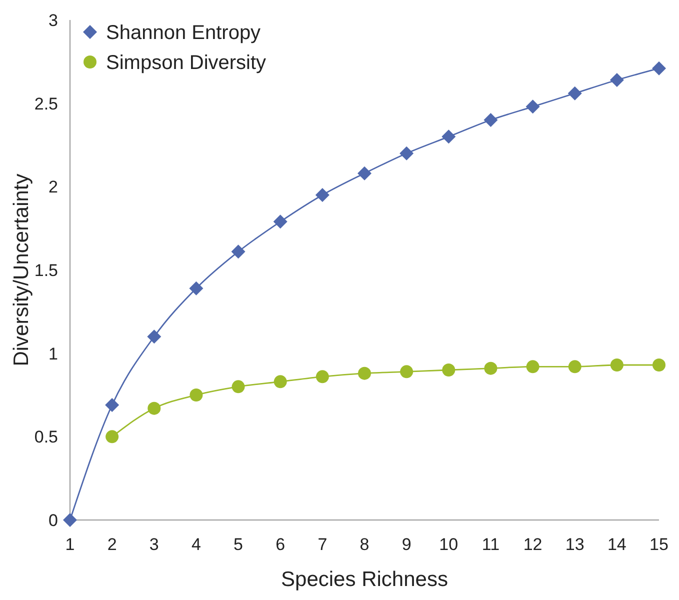 The height and width of the screenshot is (600, 679). Describe the element at coordinates (154, 544) in the screenshot. I see `x-tick-label: 3` at that location.